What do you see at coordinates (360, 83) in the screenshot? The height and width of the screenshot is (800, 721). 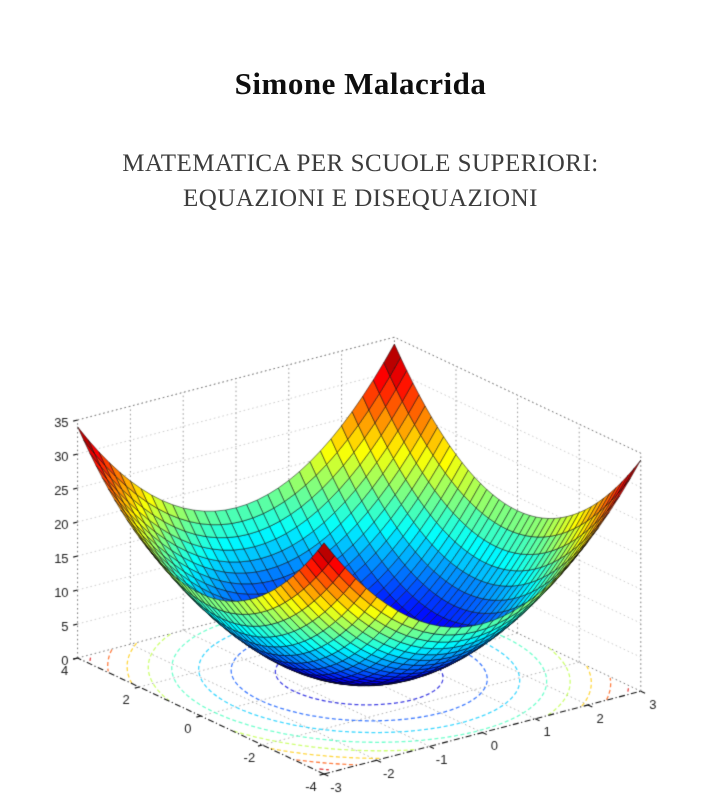 I see `author-name: Simone Malacrida` at bounding box center [360, 83].